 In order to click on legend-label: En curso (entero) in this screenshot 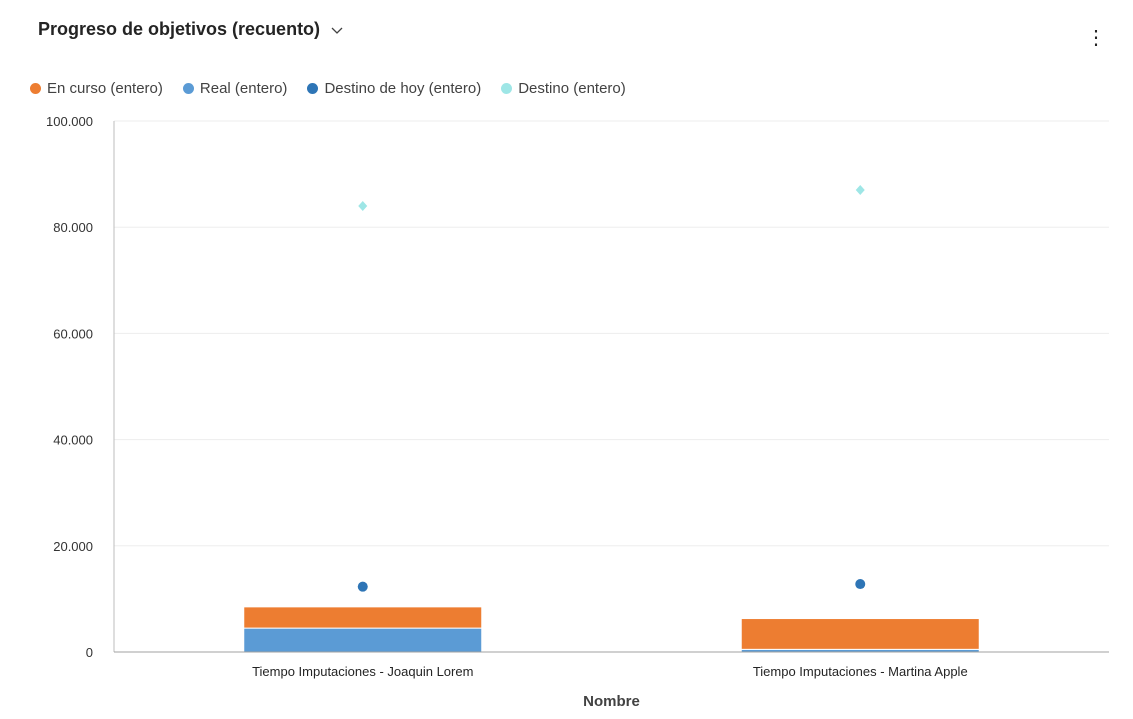, I will do `click(105, 88)`.